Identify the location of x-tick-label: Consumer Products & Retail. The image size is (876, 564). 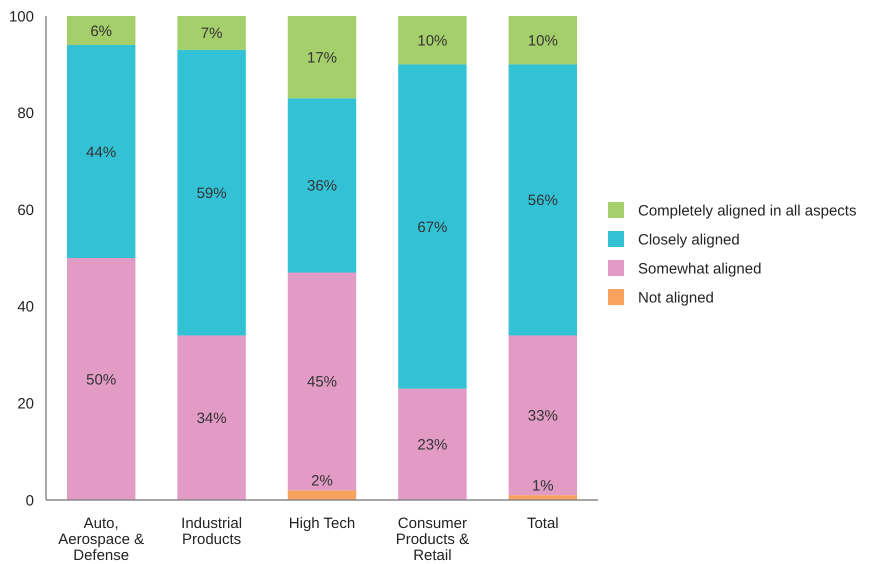
(433, 539).